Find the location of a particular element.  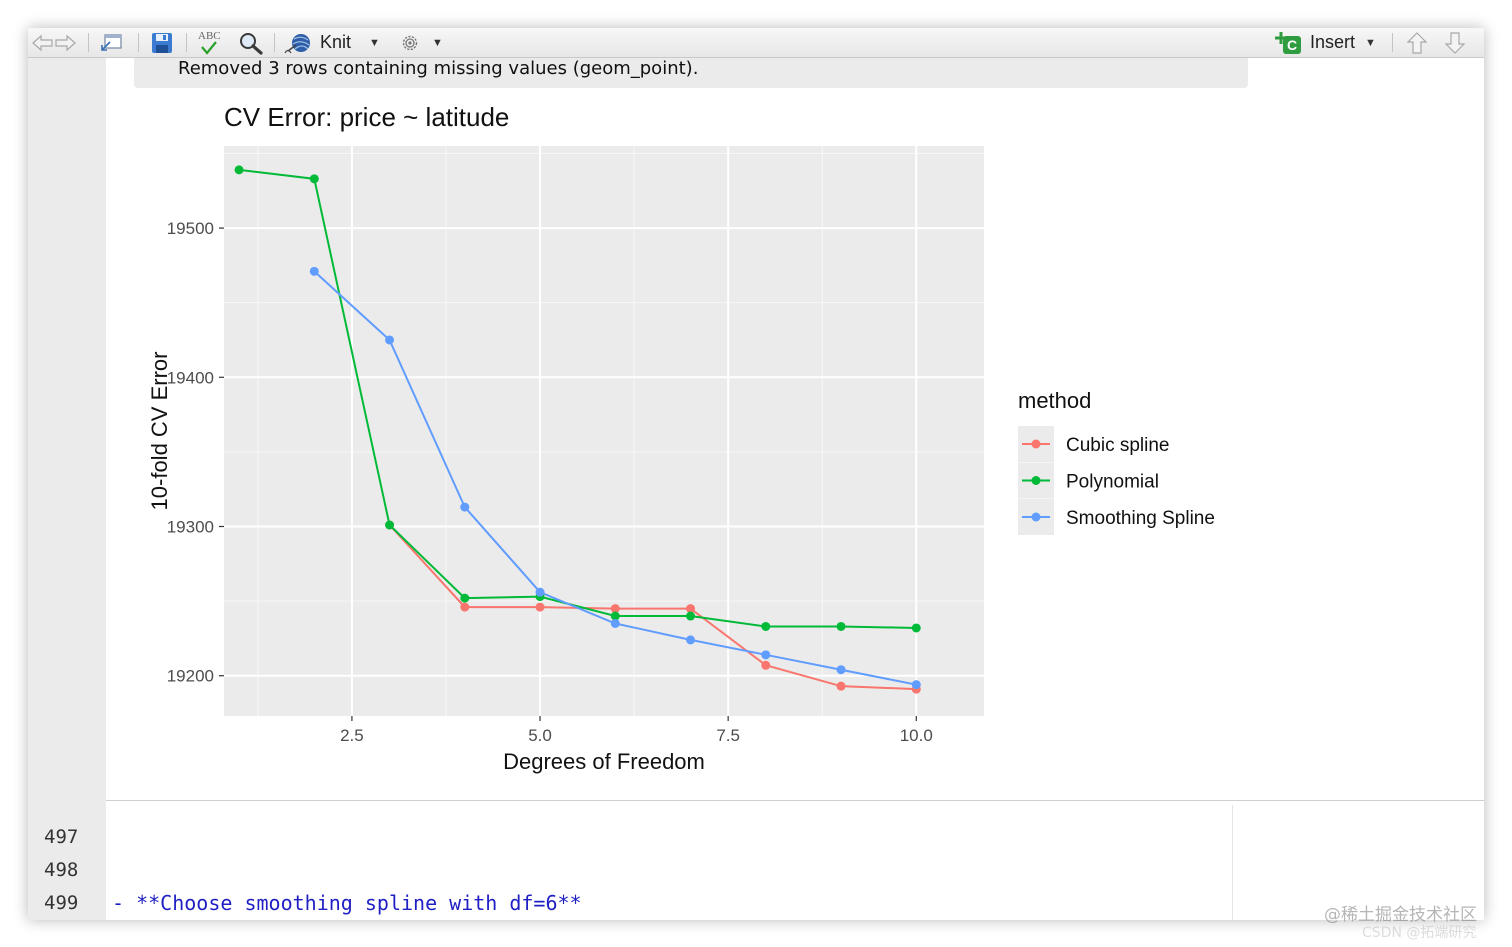

code-line-499: - **Choose smoothing spline with df=6** is located at coordinates (347, 903).